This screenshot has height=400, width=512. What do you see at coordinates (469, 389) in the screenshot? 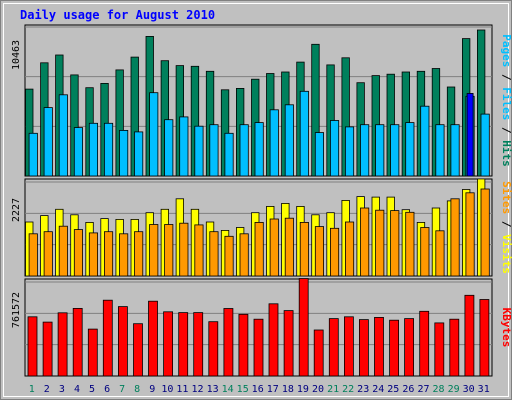
I see `x-tick-label: 30` at bounding box center [469, 389].